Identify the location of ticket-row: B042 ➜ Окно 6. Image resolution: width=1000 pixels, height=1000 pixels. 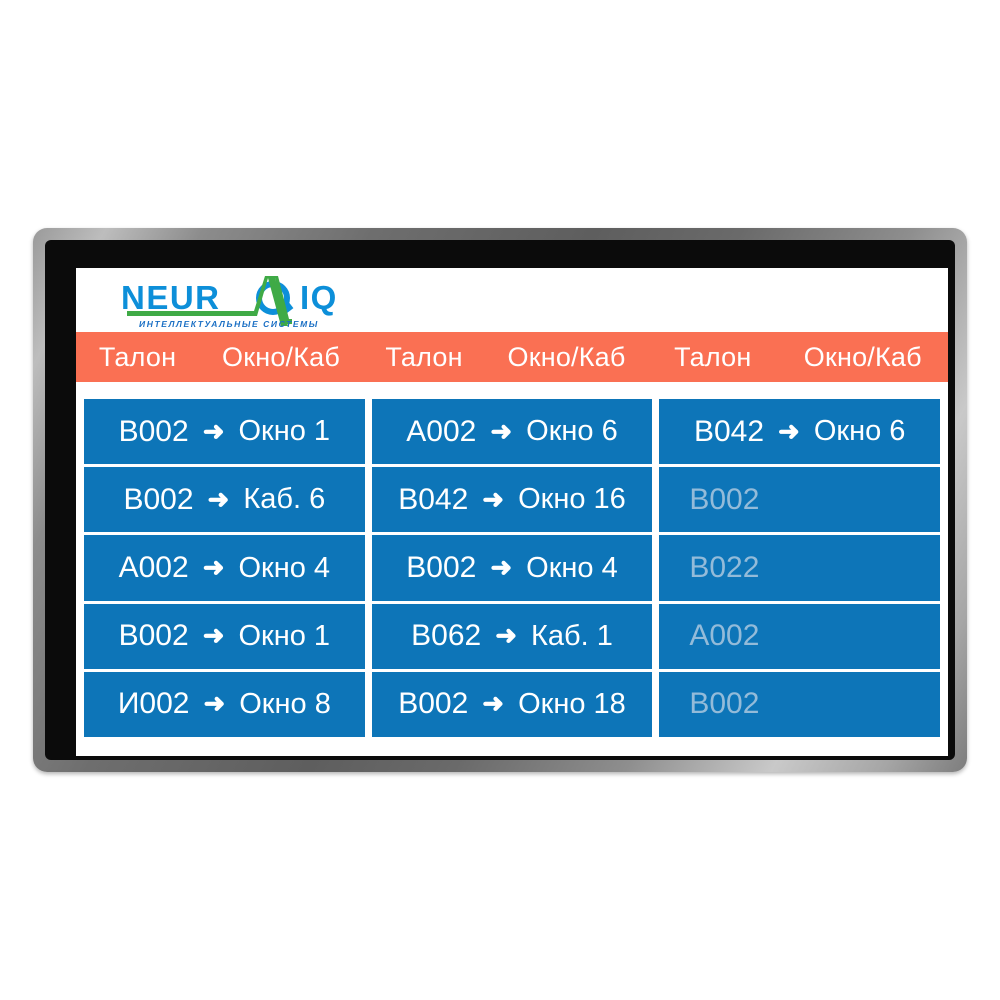
(800, 432).